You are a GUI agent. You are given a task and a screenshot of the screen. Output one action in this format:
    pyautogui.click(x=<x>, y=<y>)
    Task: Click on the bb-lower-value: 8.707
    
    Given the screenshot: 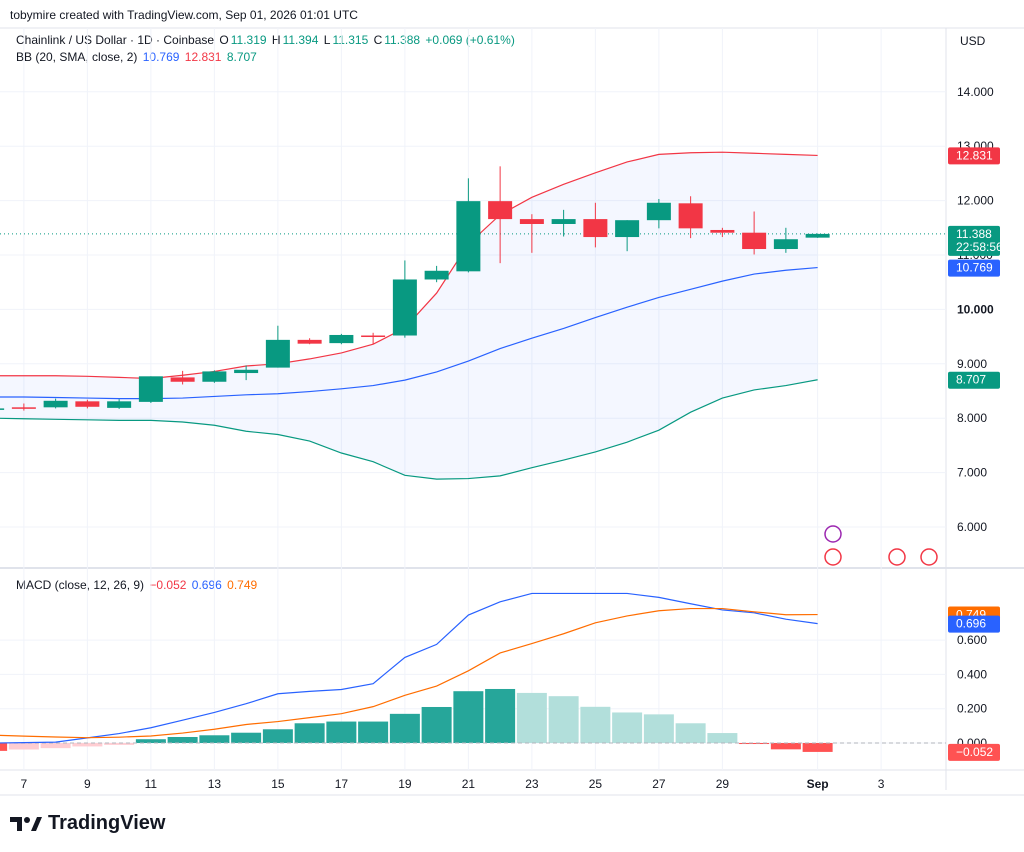 What is the action you would take?
    pyautogui.click(x=241, y=57)
    